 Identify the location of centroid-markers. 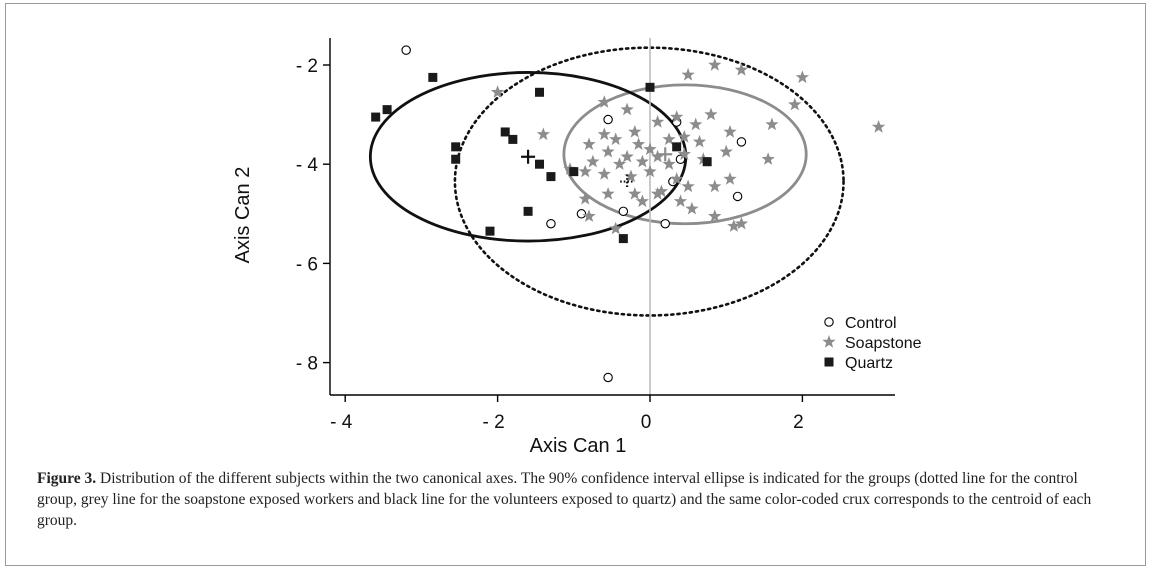
(597, 168).